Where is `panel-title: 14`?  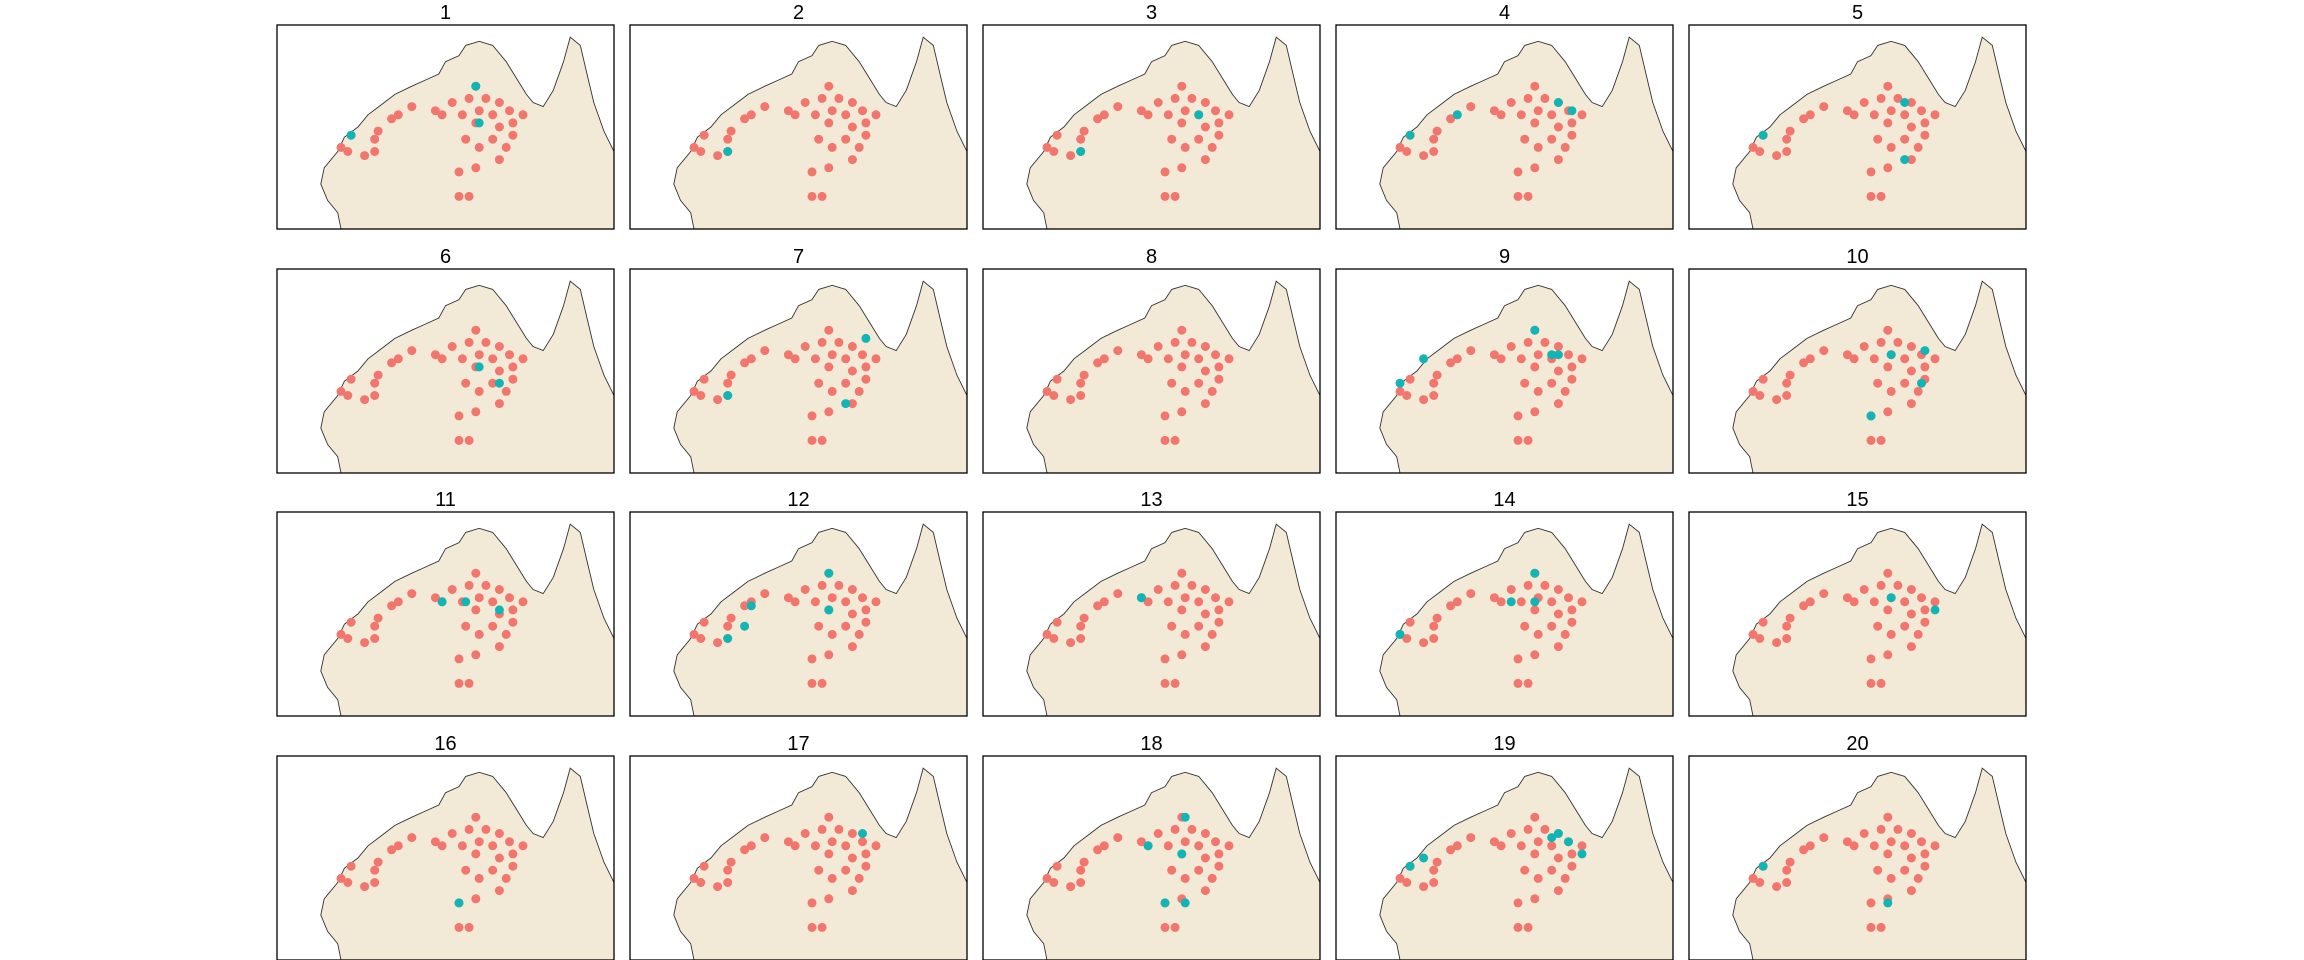 panel-title: 14 is located at coordinates (1504, 500).